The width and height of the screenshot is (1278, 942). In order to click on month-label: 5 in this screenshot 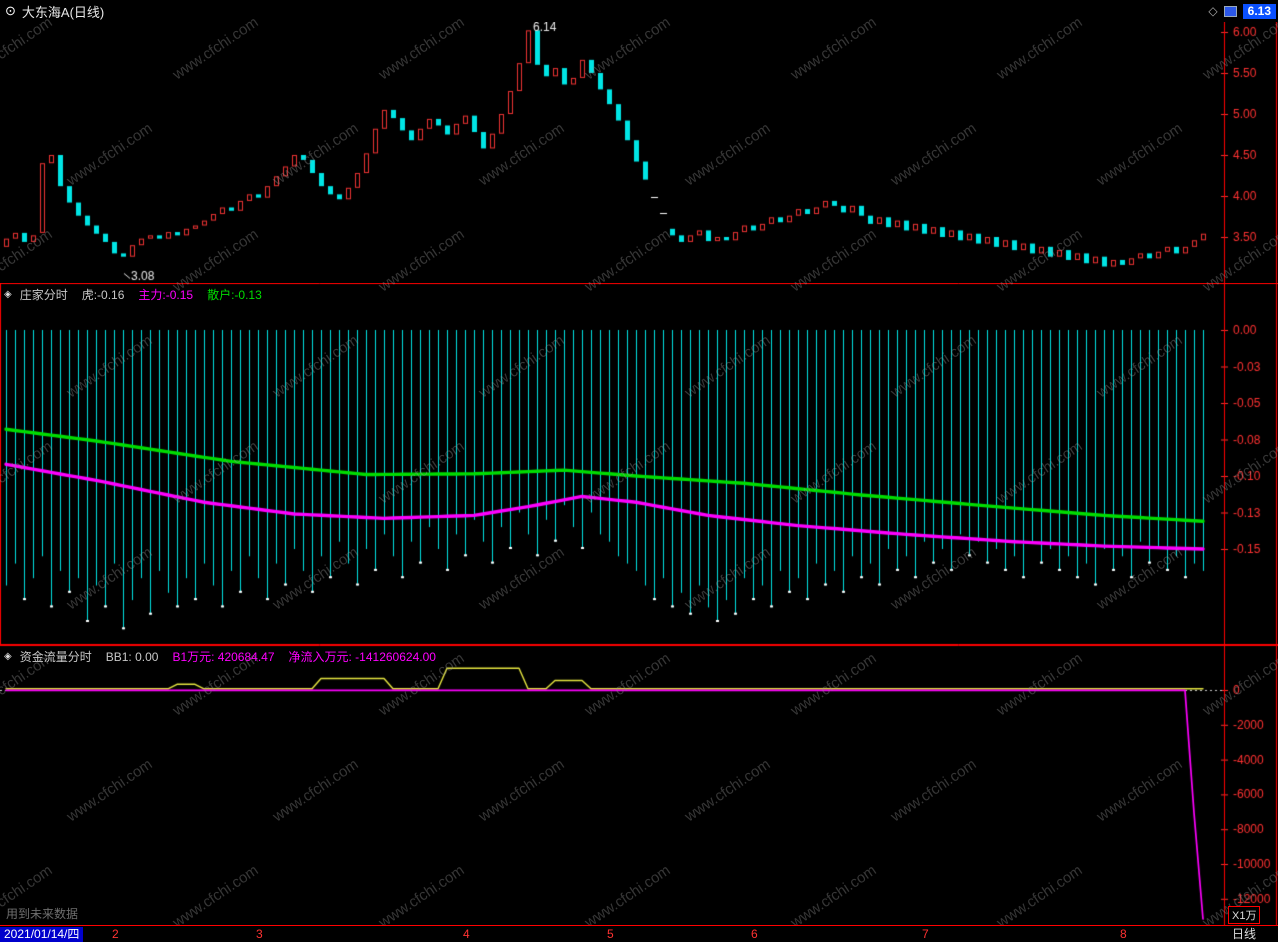, I will do `click(610, 934)`.